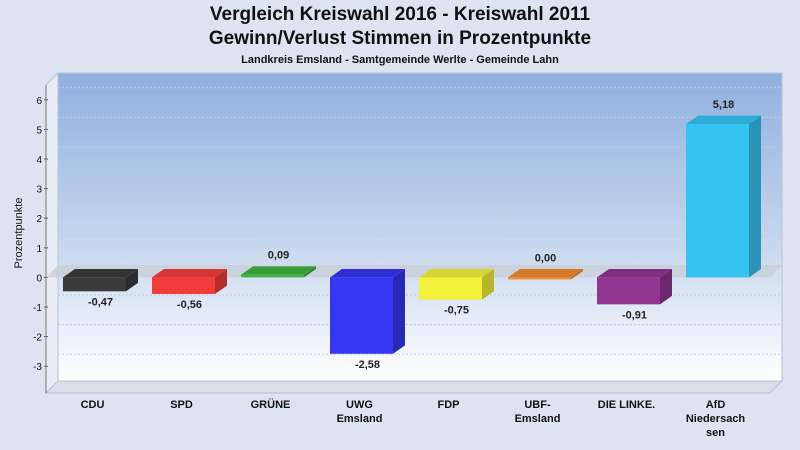  I want to click on y-tick-label: 2, so click(39, 219).